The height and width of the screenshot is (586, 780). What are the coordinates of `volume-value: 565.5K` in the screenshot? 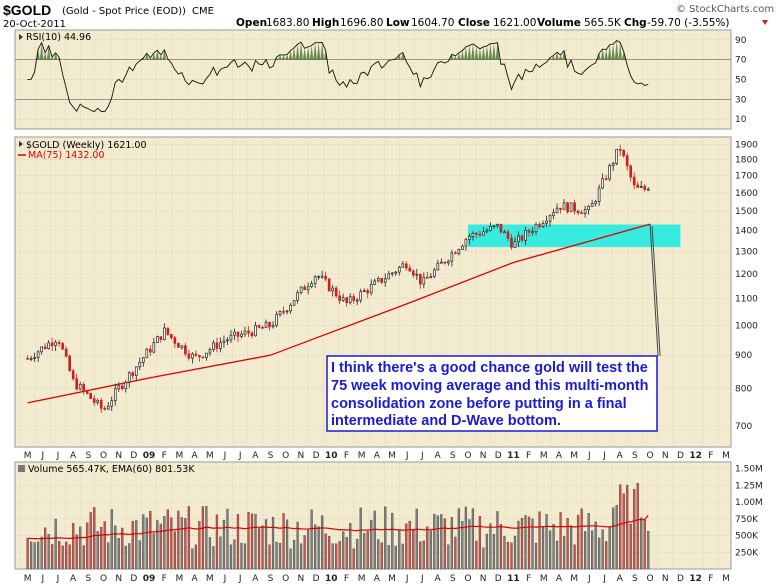 It's located at (603, 23).